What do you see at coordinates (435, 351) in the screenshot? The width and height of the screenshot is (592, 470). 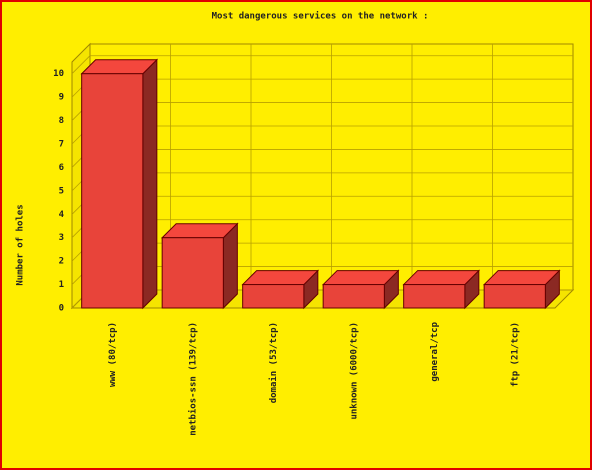 I see `x-tick-label: general/tcp` at bounding box center [435, 351].